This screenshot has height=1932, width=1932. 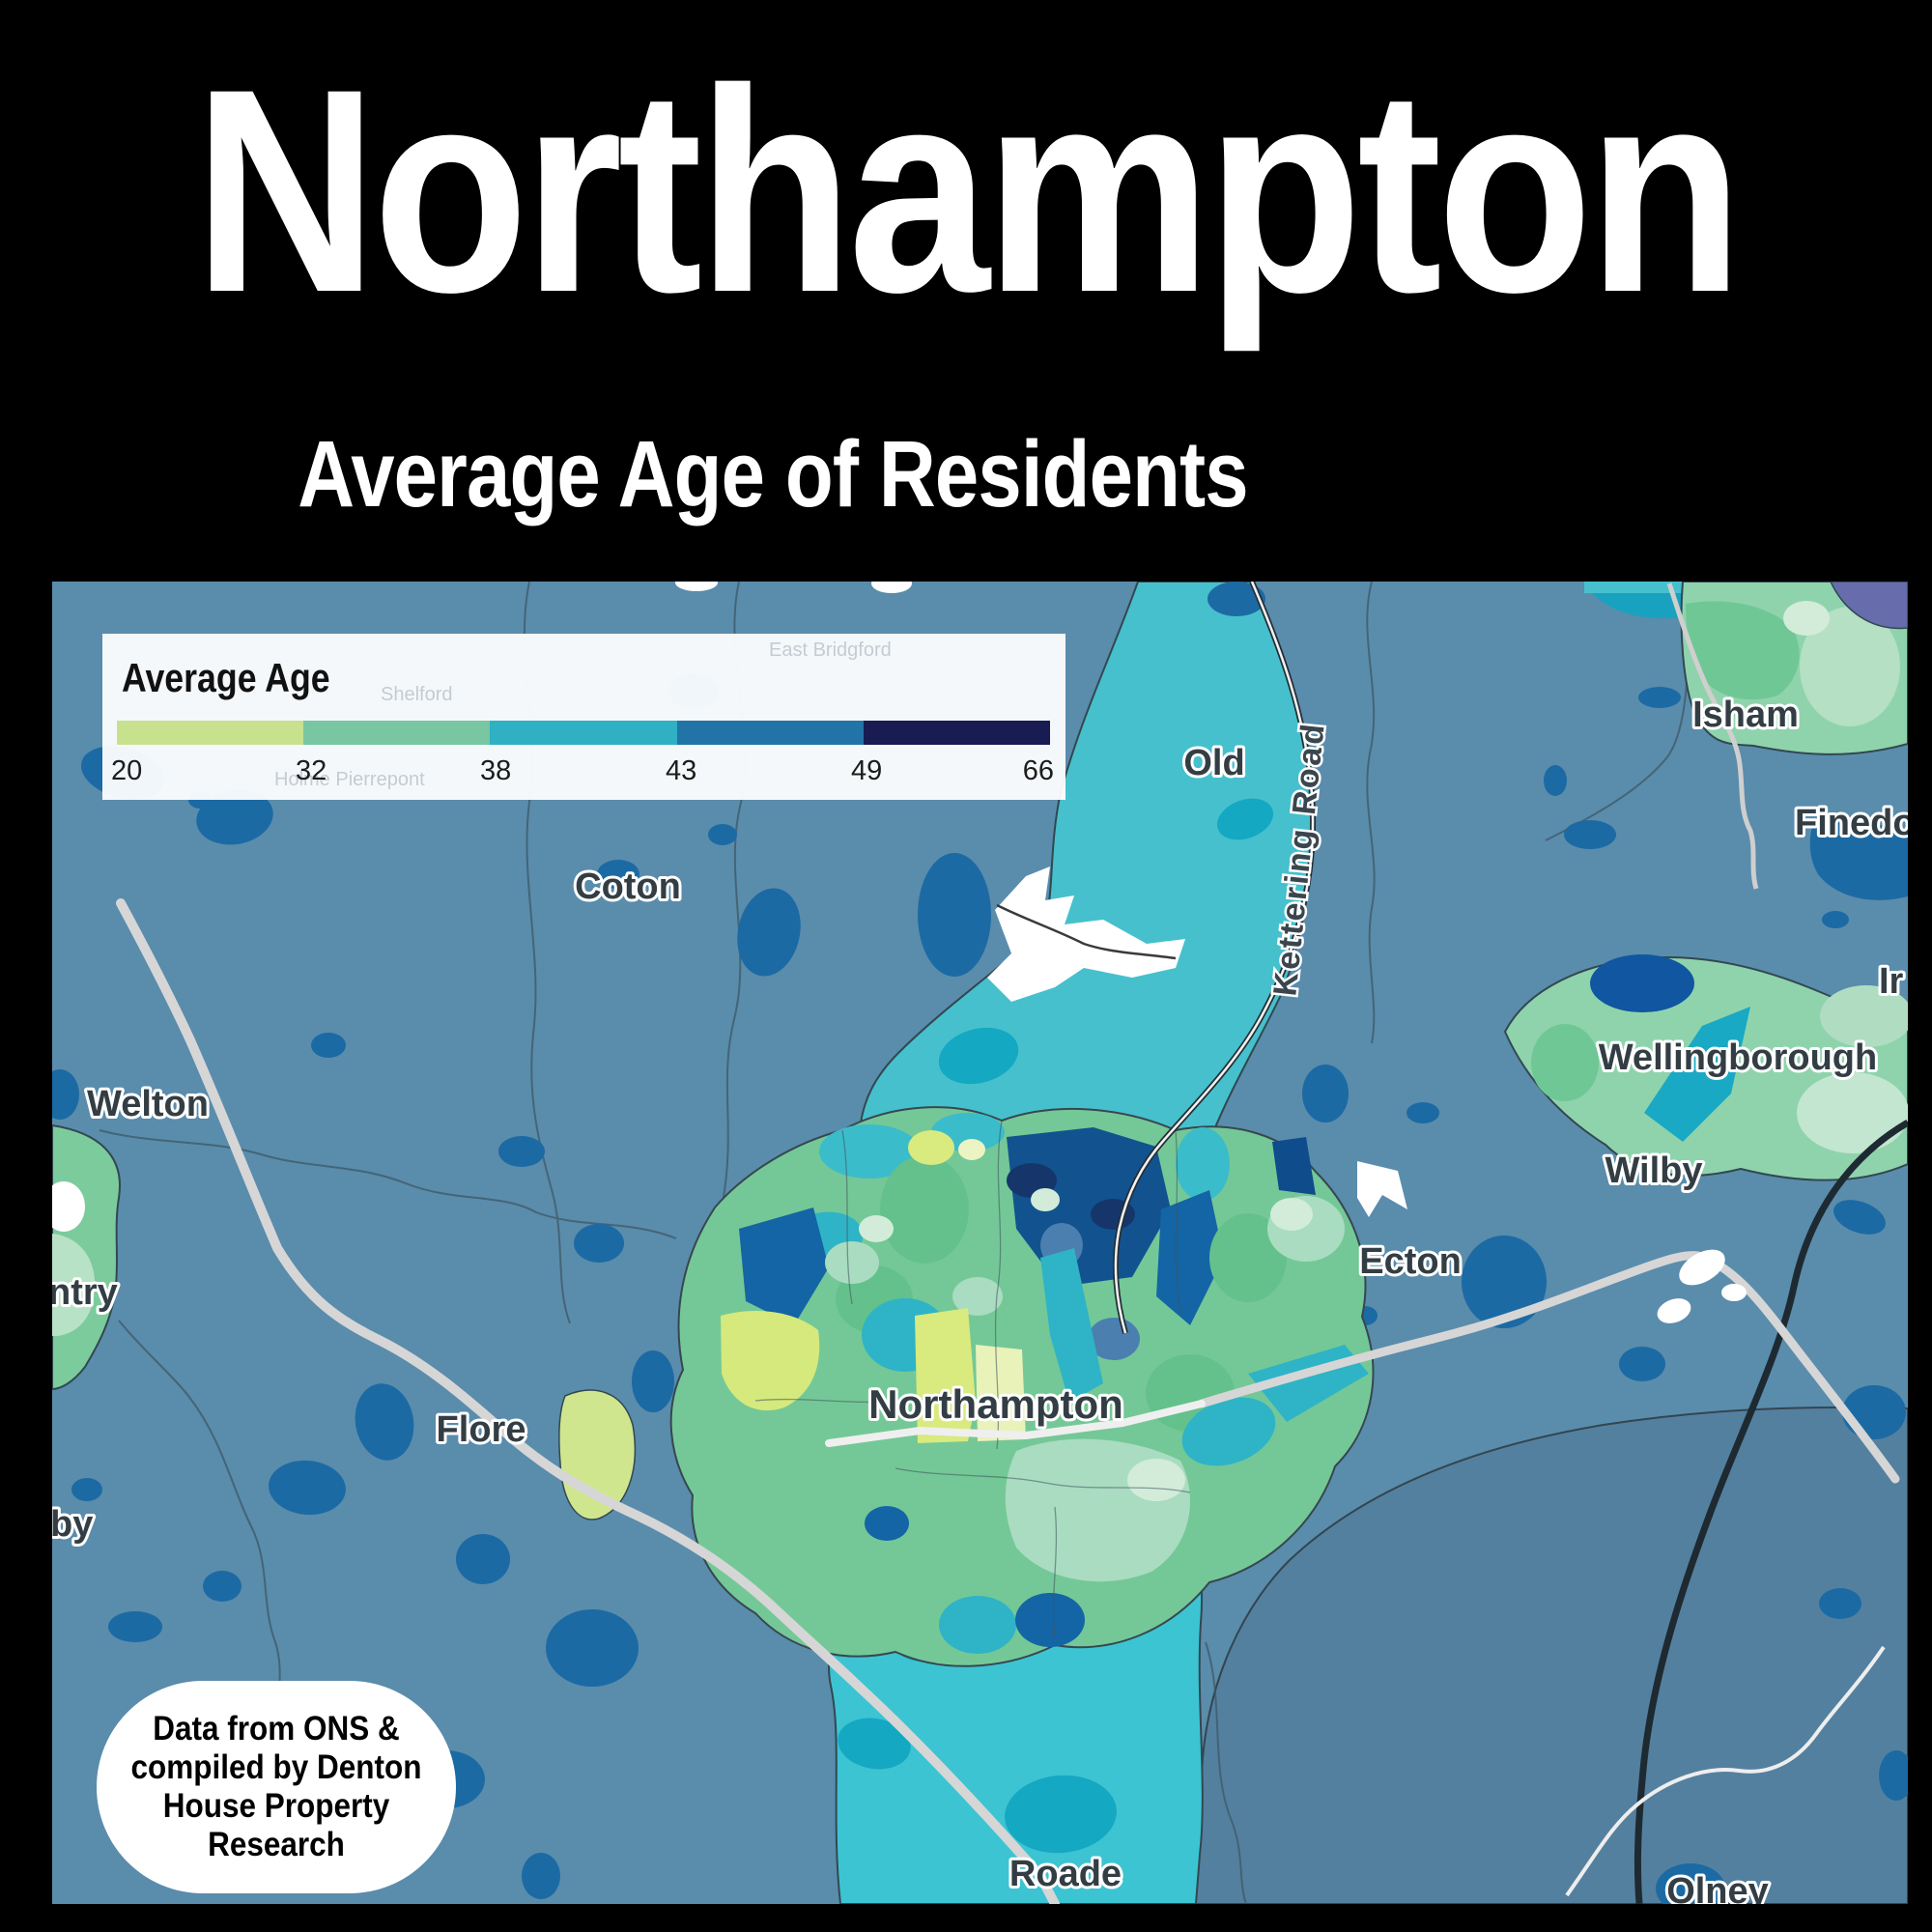 What do you see at coordinates (1745, 715) in the screenshot?
I see `label-isham: Isham` at bounding box center [1745, 715].